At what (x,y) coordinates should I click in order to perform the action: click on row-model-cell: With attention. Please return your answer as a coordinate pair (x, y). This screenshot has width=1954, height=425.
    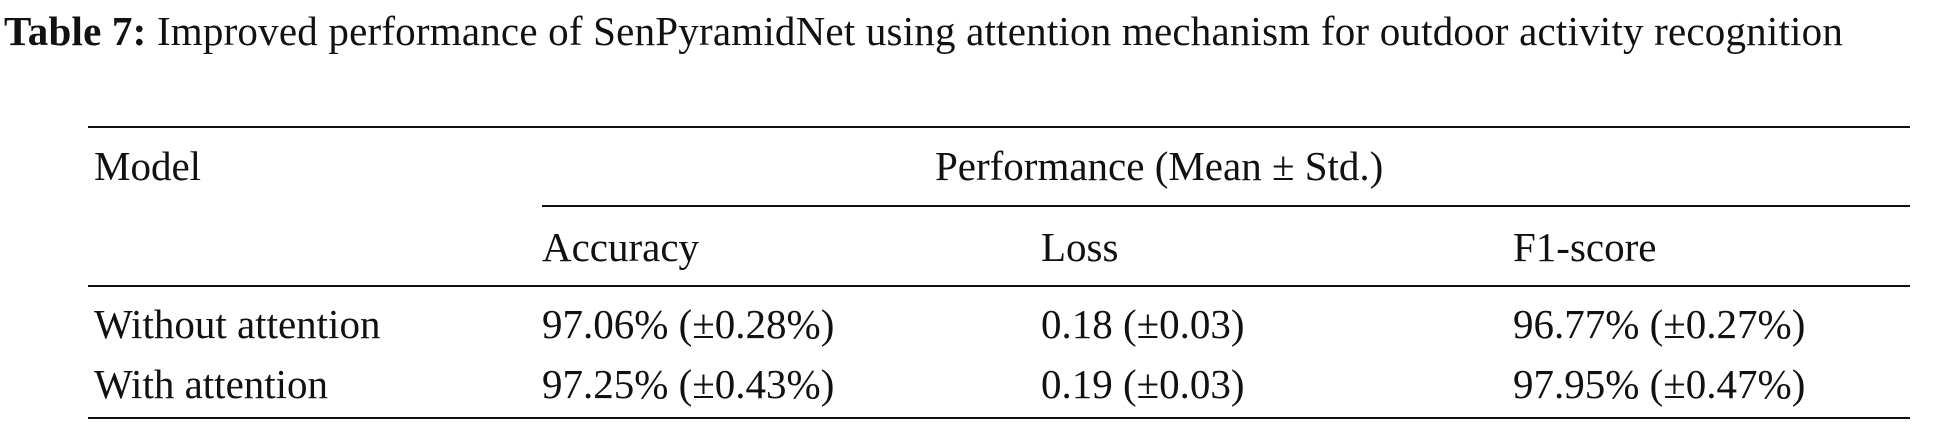
    Looking at the image, I should click on (211, 384).